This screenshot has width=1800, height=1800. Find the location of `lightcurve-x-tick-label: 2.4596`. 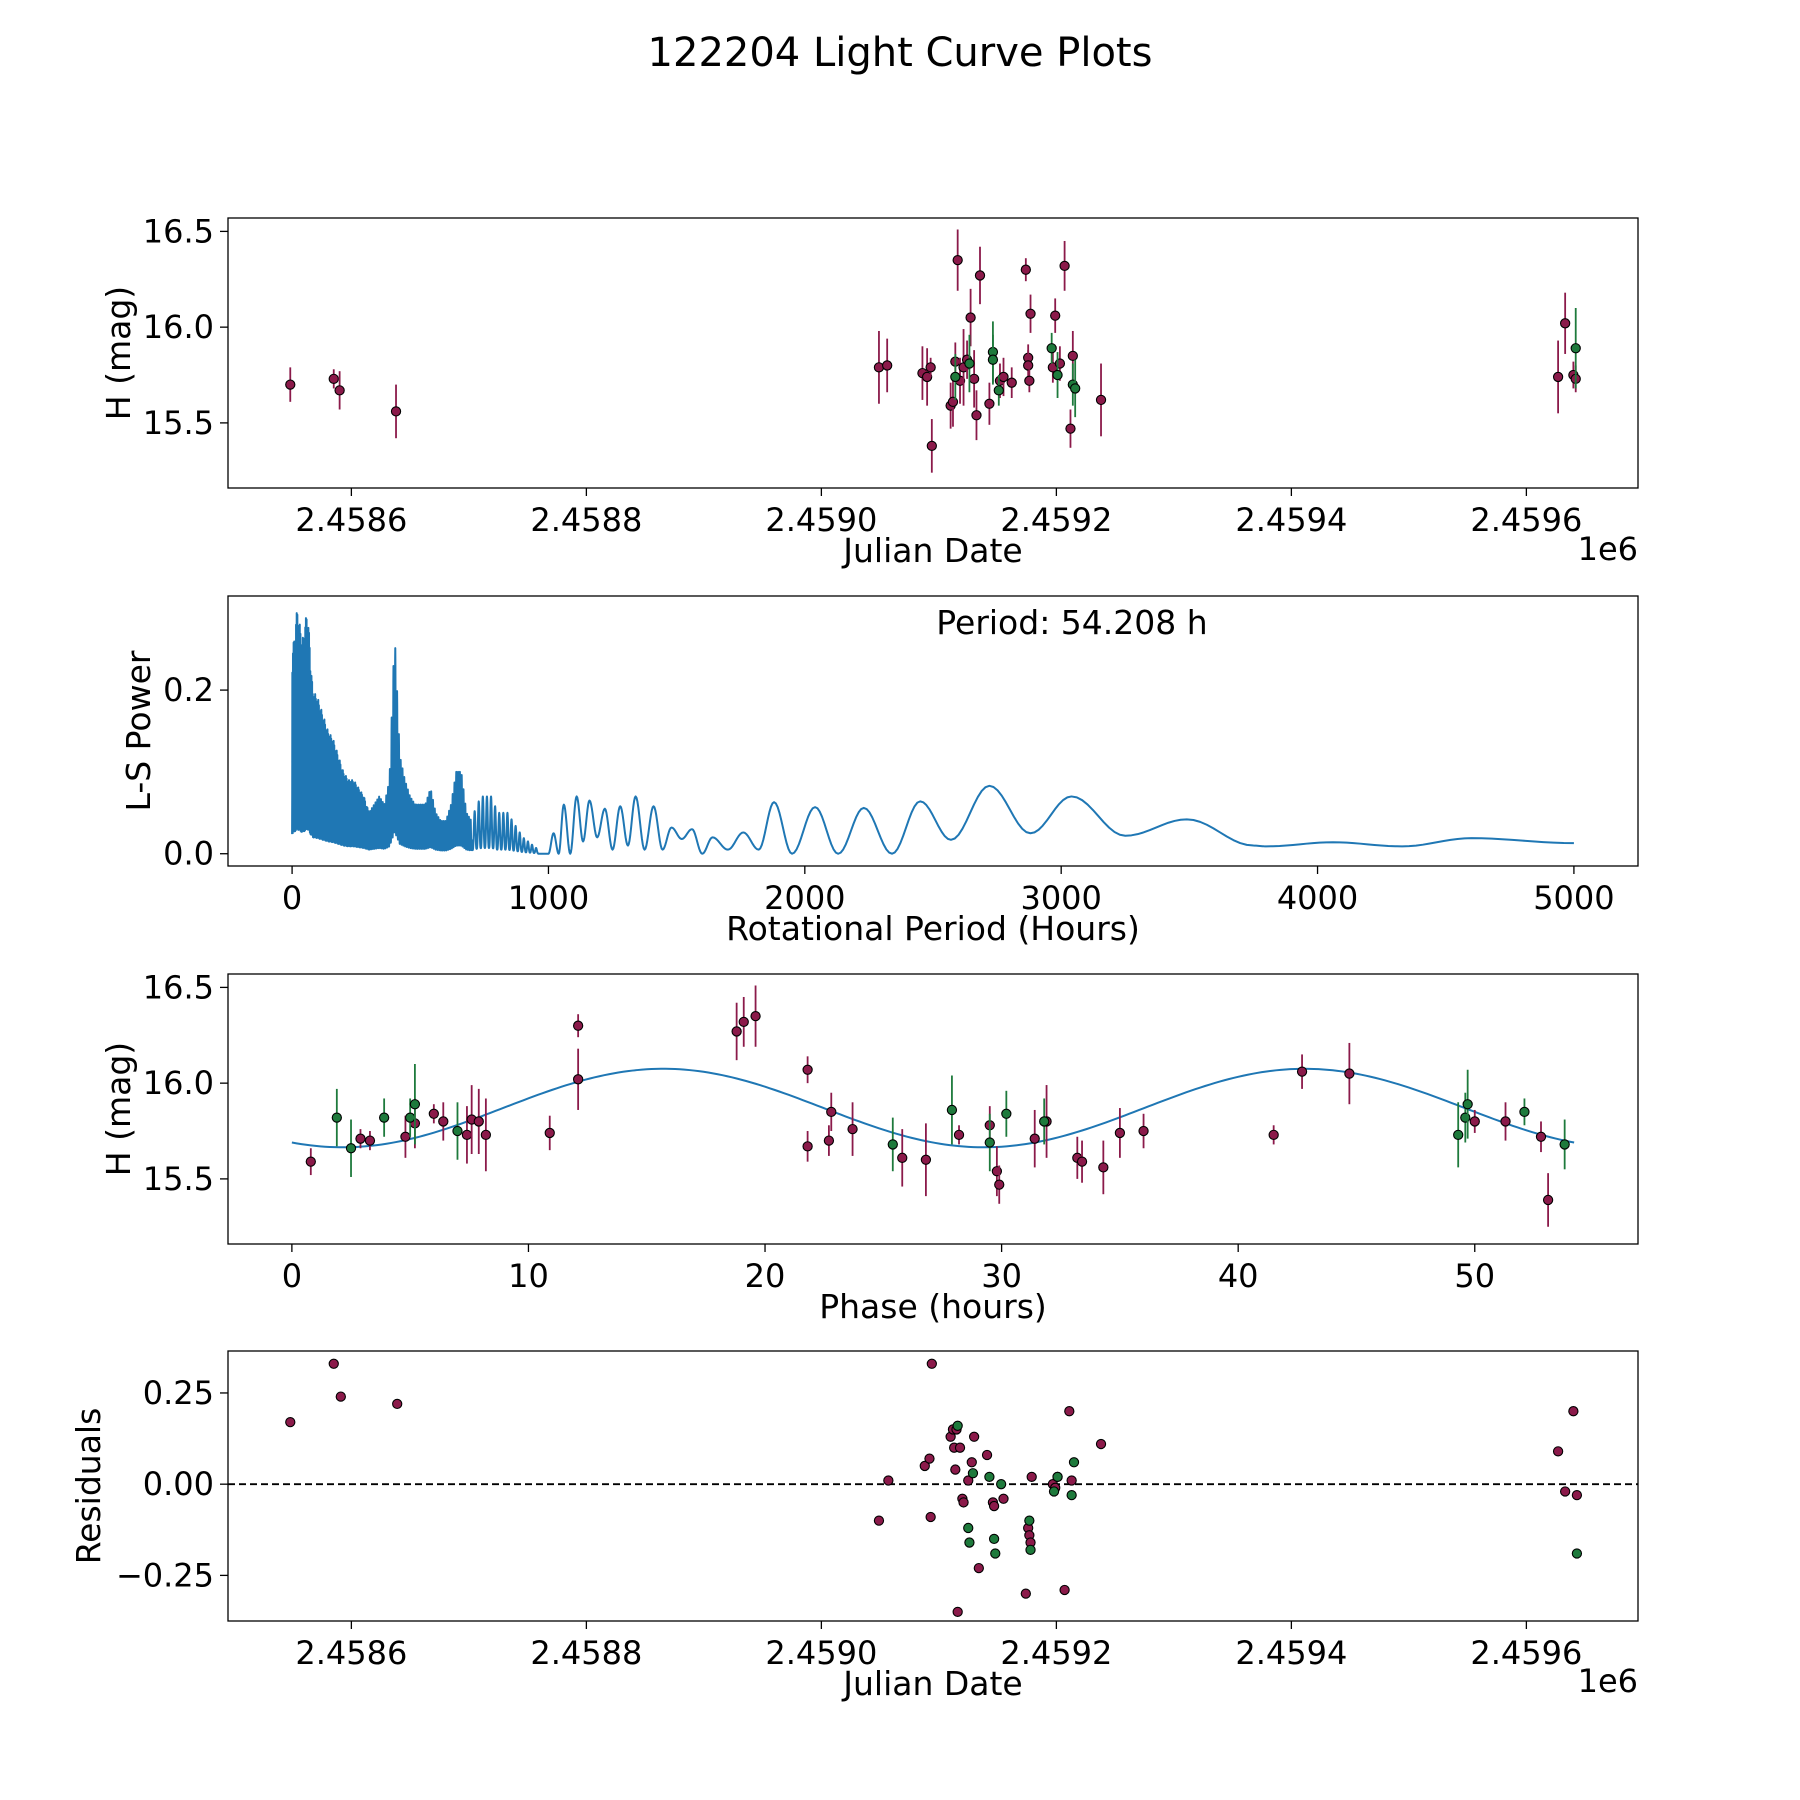

lightcurve-x-tick-label: 2.4596 is located at coordinates (1526, 520).